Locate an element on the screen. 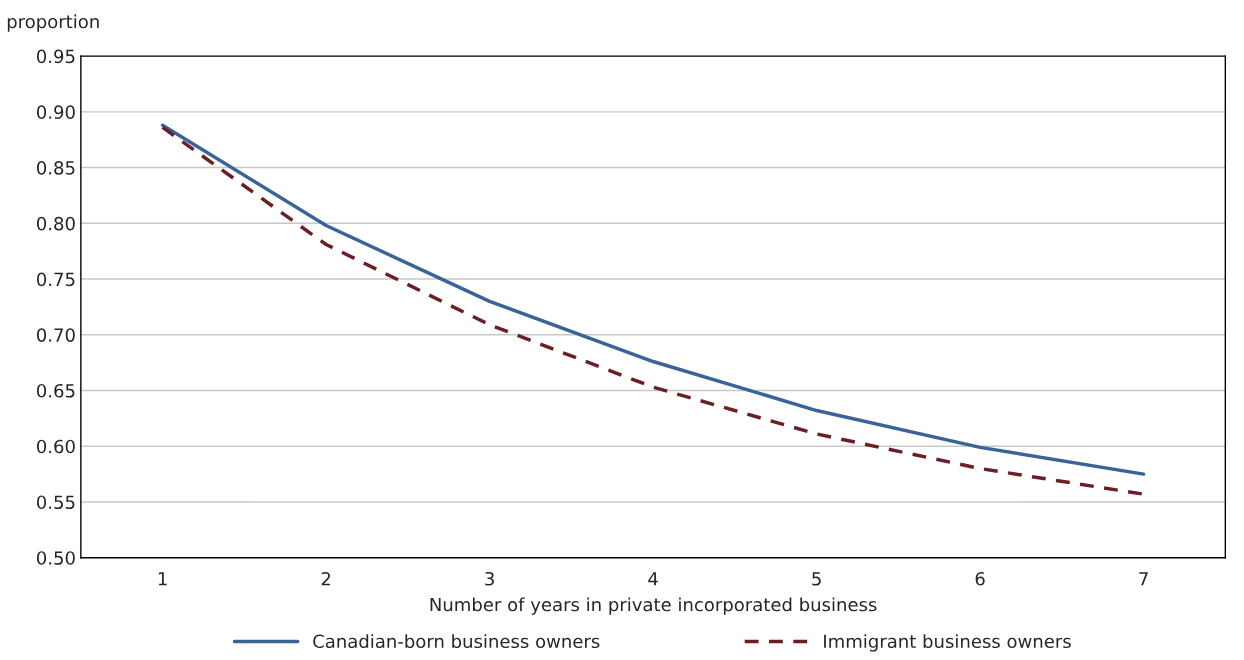 This screenshot has height=660, width=1244. legend-label: Immigrant business owners is located at coordinates (947, 643).